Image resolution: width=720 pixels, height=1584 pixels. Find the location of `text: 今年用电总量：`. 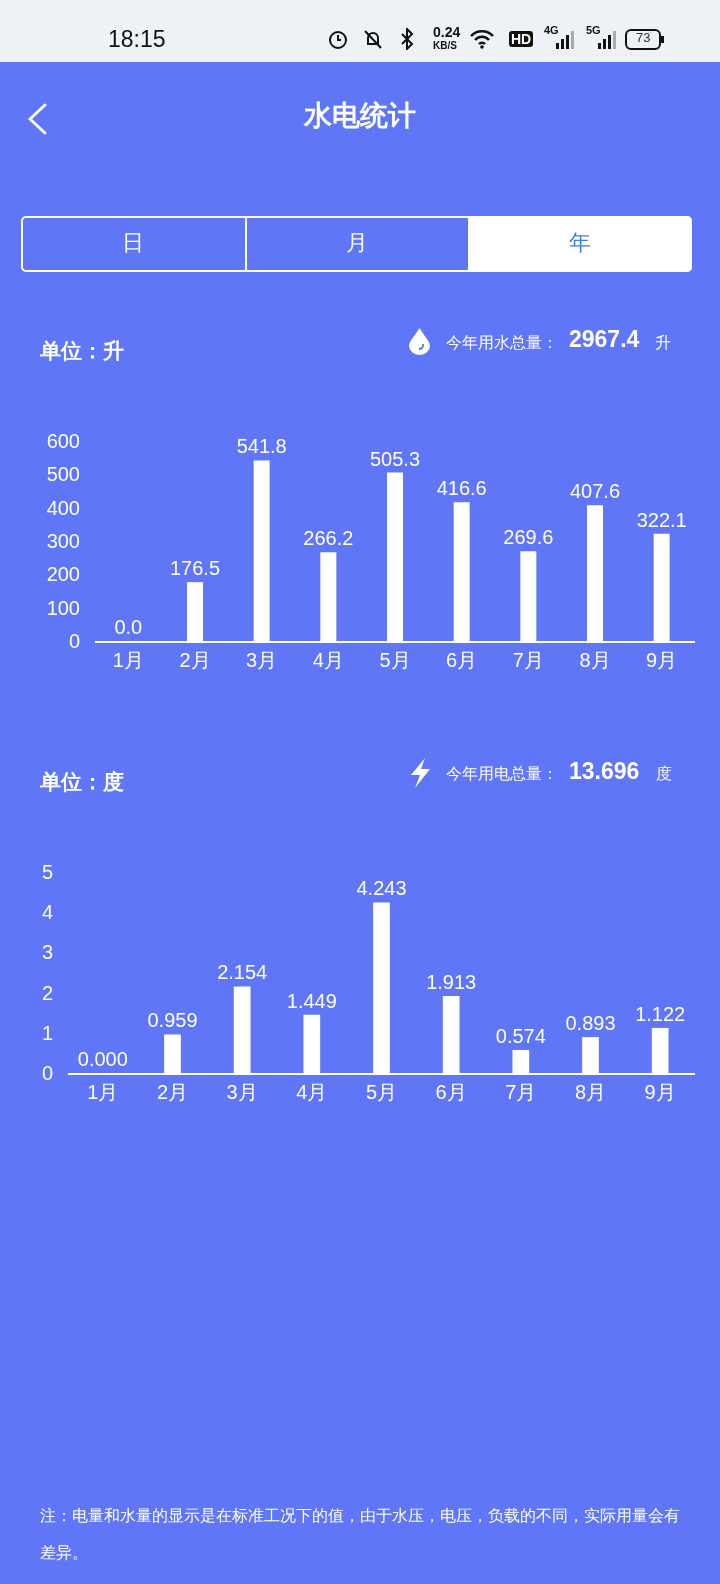

text: 今年用电总量： is located at coordinates (502, 773).